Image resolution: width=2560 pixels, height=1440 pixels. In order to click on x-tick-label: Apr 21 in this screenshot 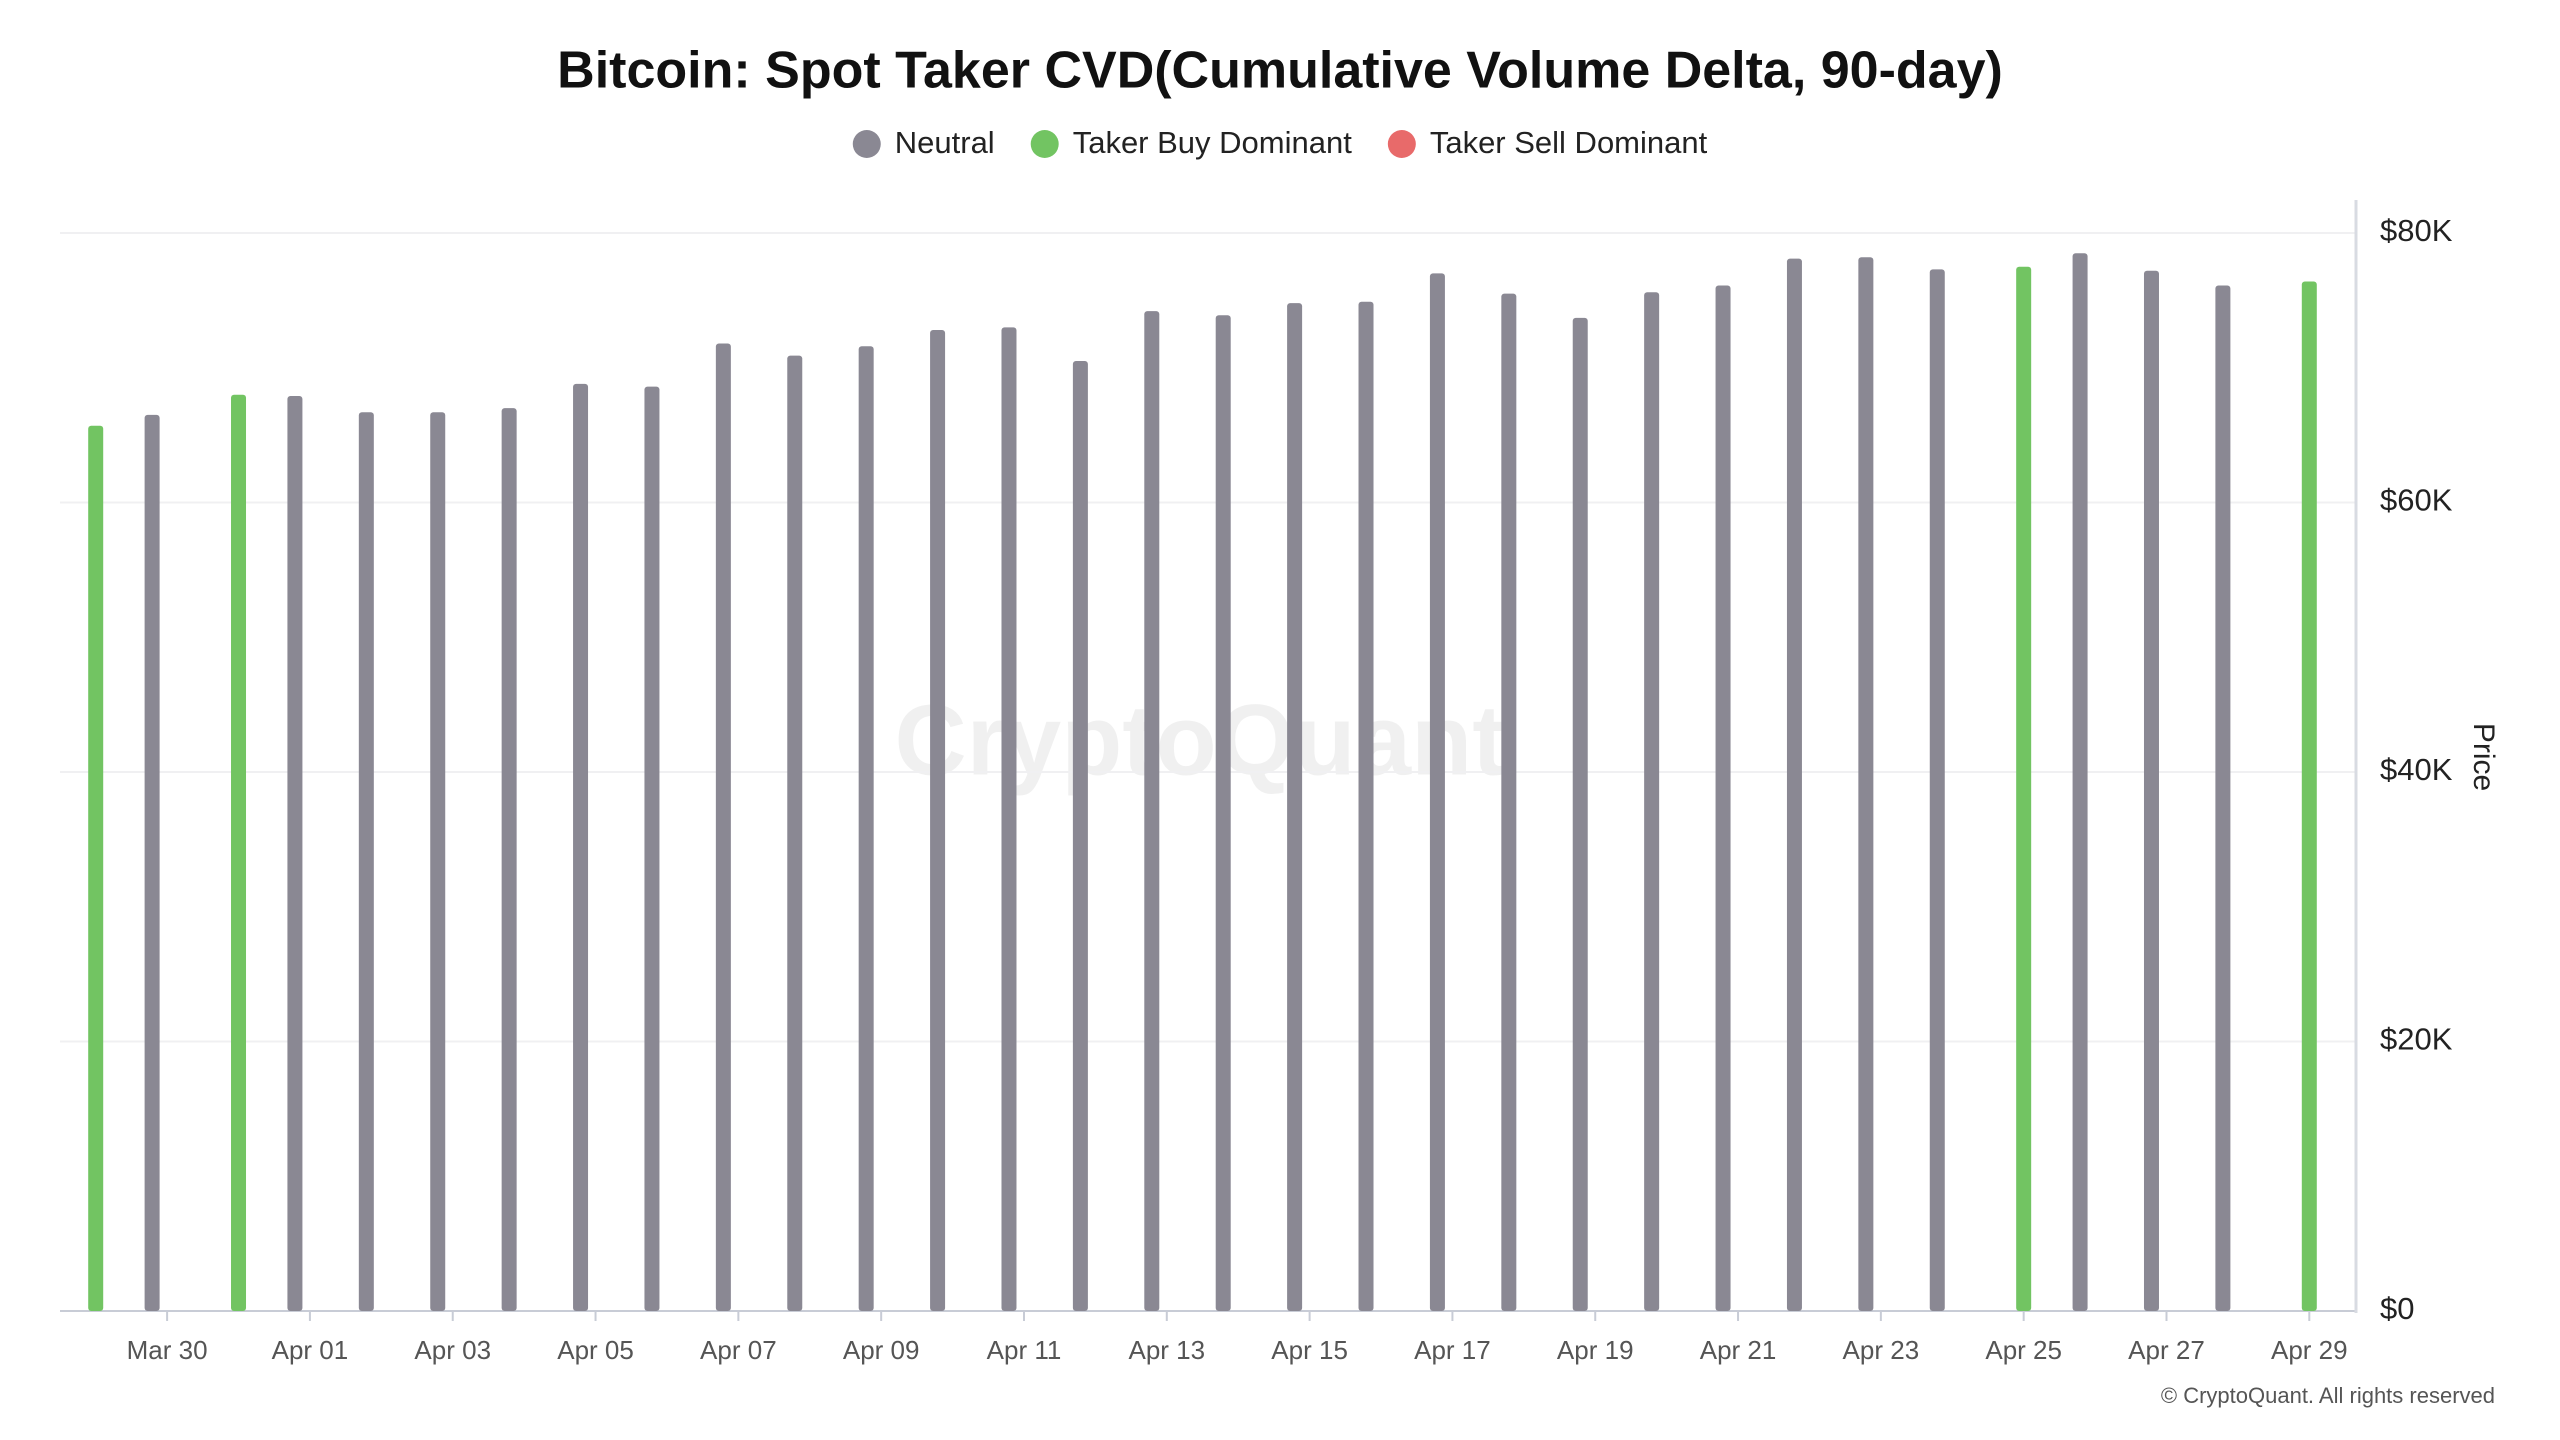, I will do `click(1738, 1350)`.